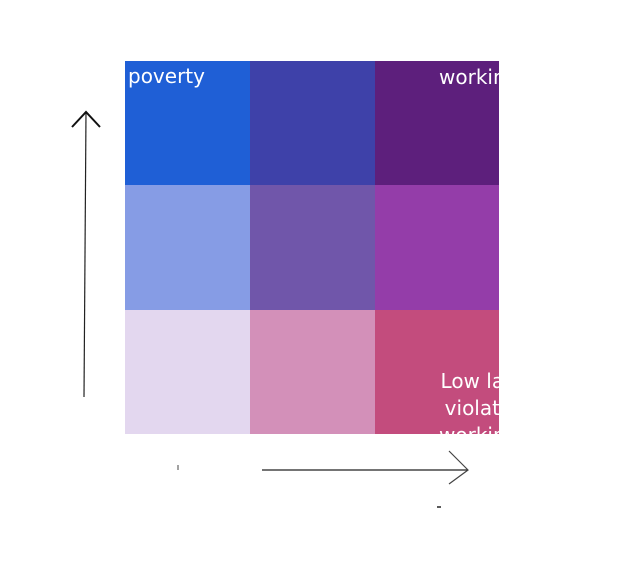 Image resolution: width=629 pixels, height=572 pixels. I want to click on cell-low-poverty-mid-violation, so click(312, 372).